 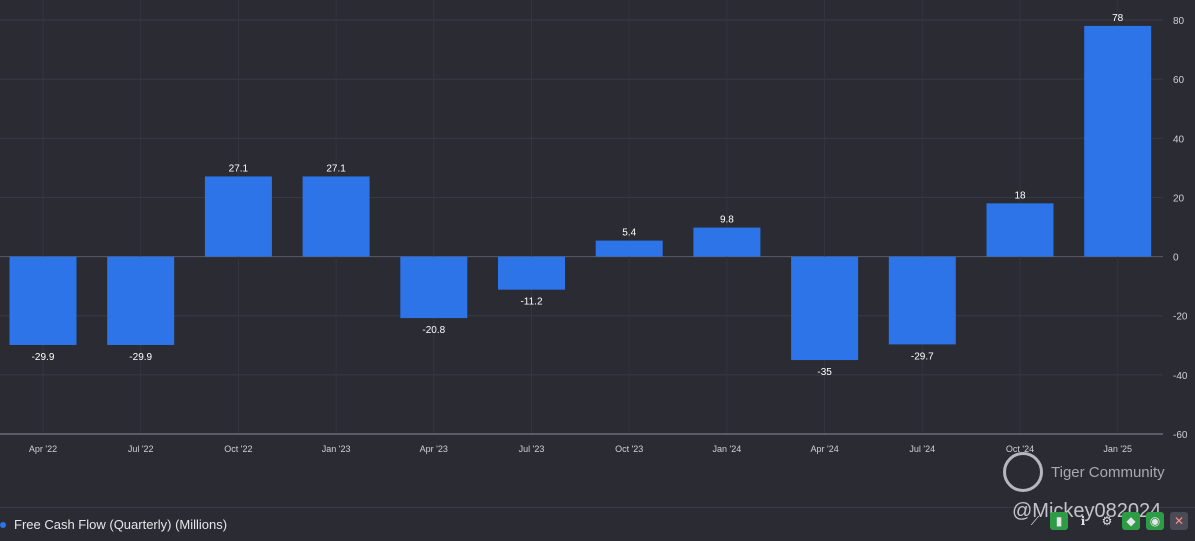 What do you see at coordinates (1179, 198) in the screenshot?
I see `y-tick-label: 20` at bounding box center [1179, 198].